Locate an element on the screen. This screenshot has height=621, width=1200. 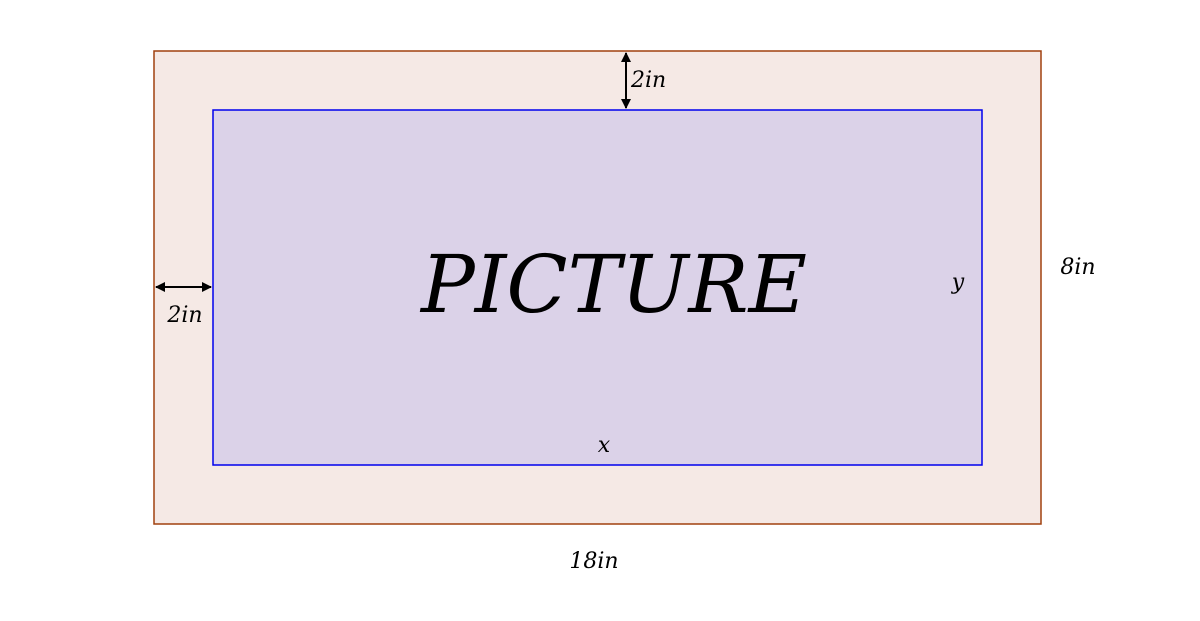
inner-height-label: y is located at coordinates (958, 282).